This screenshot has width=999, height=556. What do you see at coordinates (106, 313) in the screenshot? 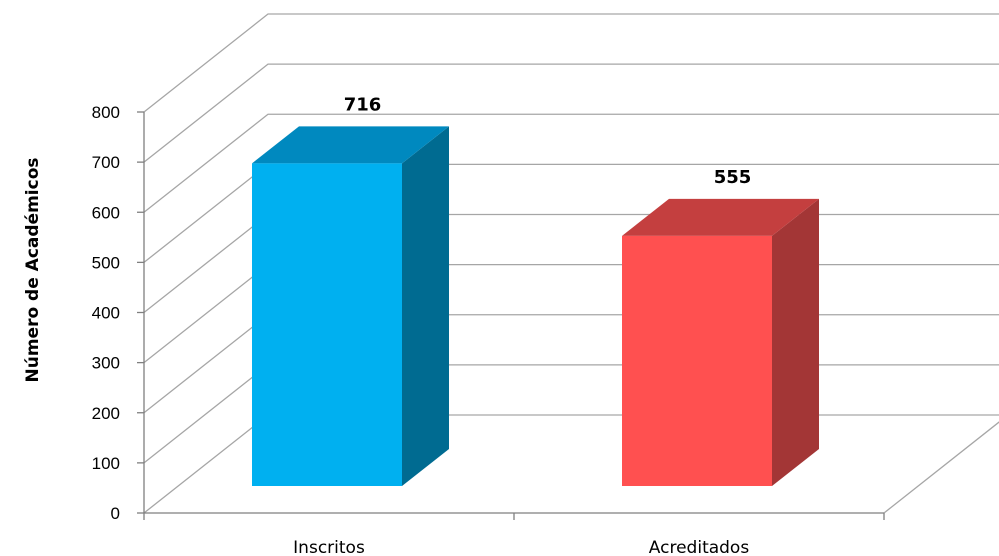
I see `y-tick-label-400: 400` at bounding box center [106, 313].